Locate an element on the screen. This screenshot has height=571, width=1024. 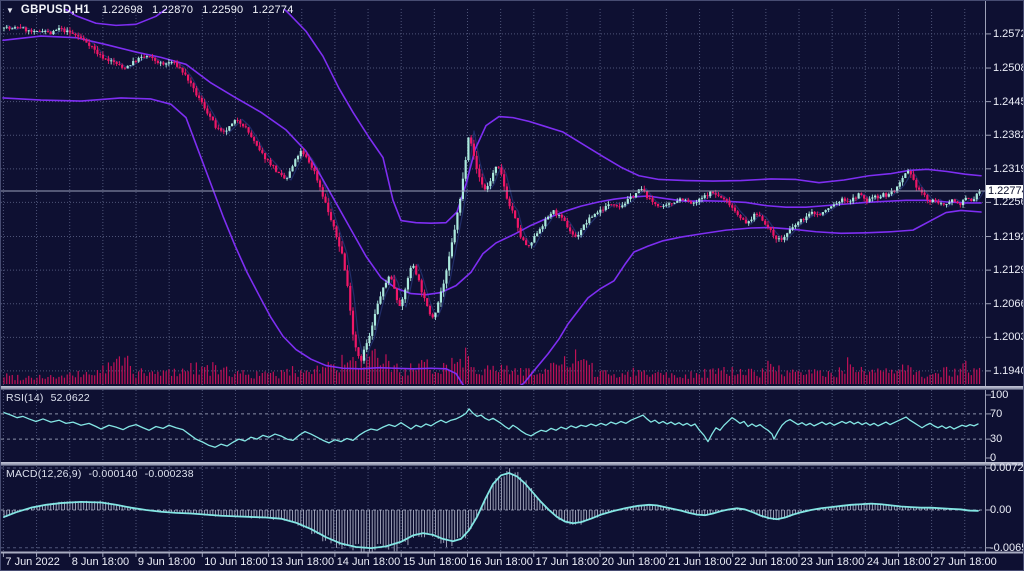
time-axis-label: 14 Jun 18:00 is located at coordinates (368, 562).